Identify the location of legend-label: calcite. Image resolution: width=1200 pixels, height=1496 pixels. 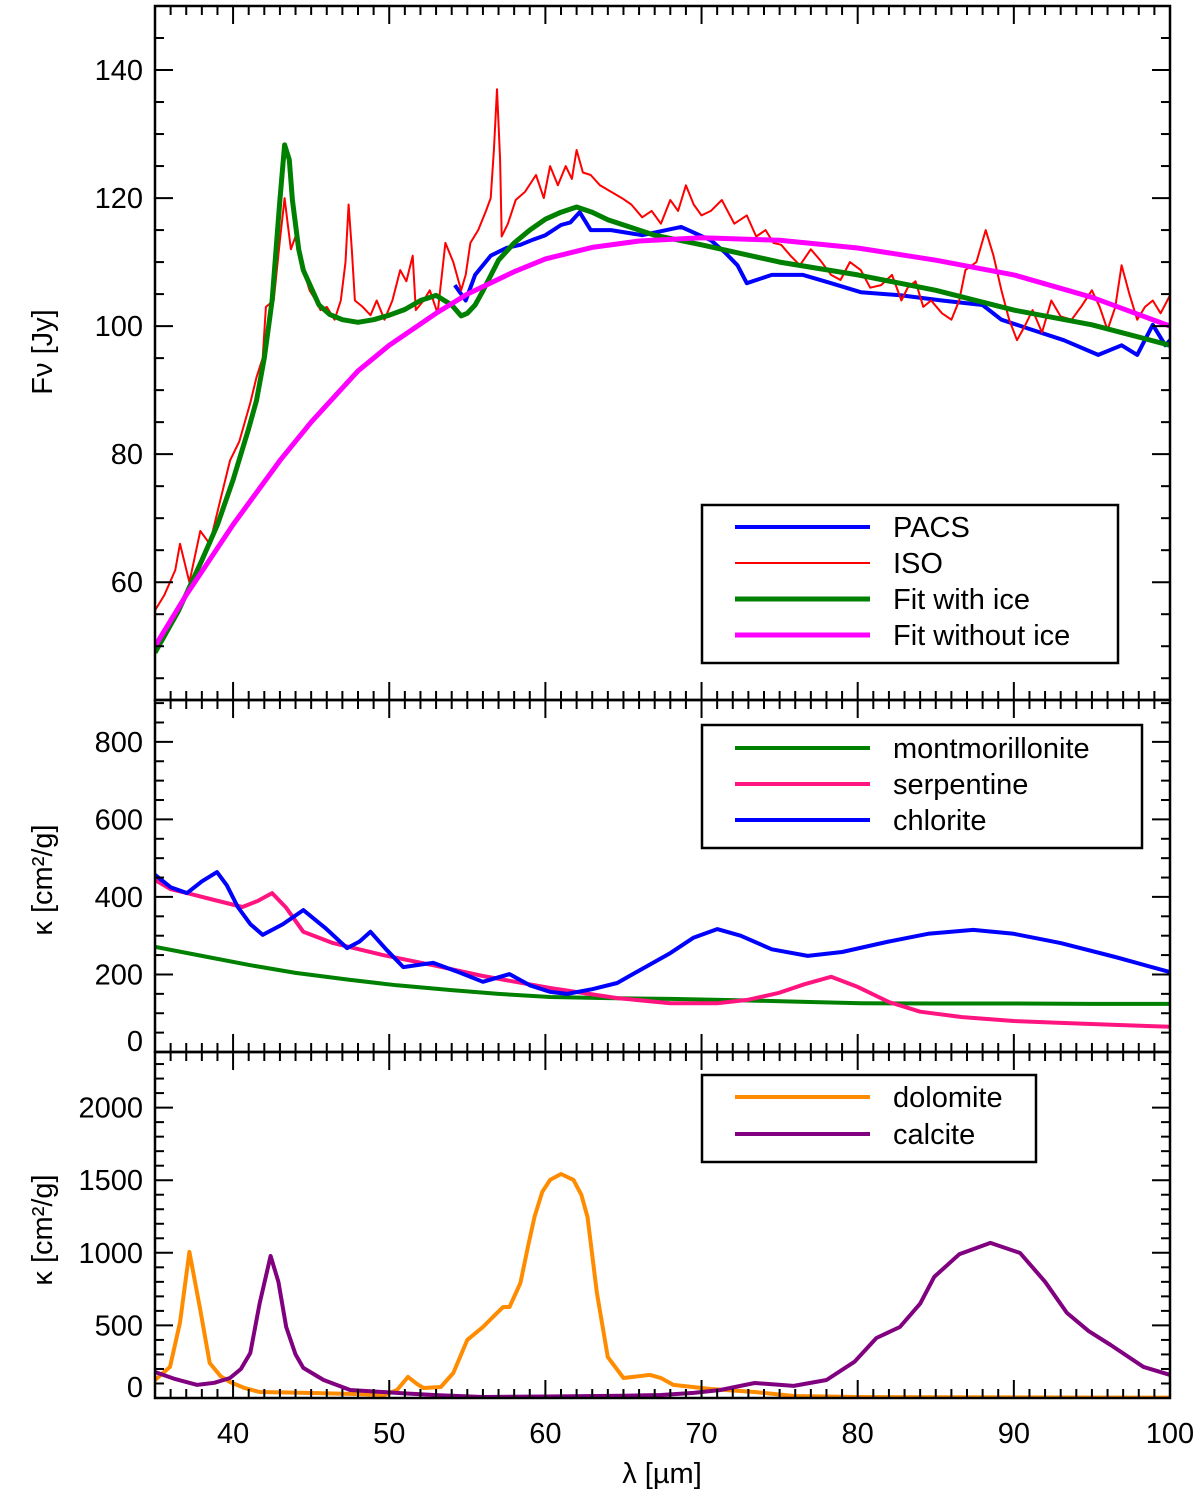
(934, 1135).